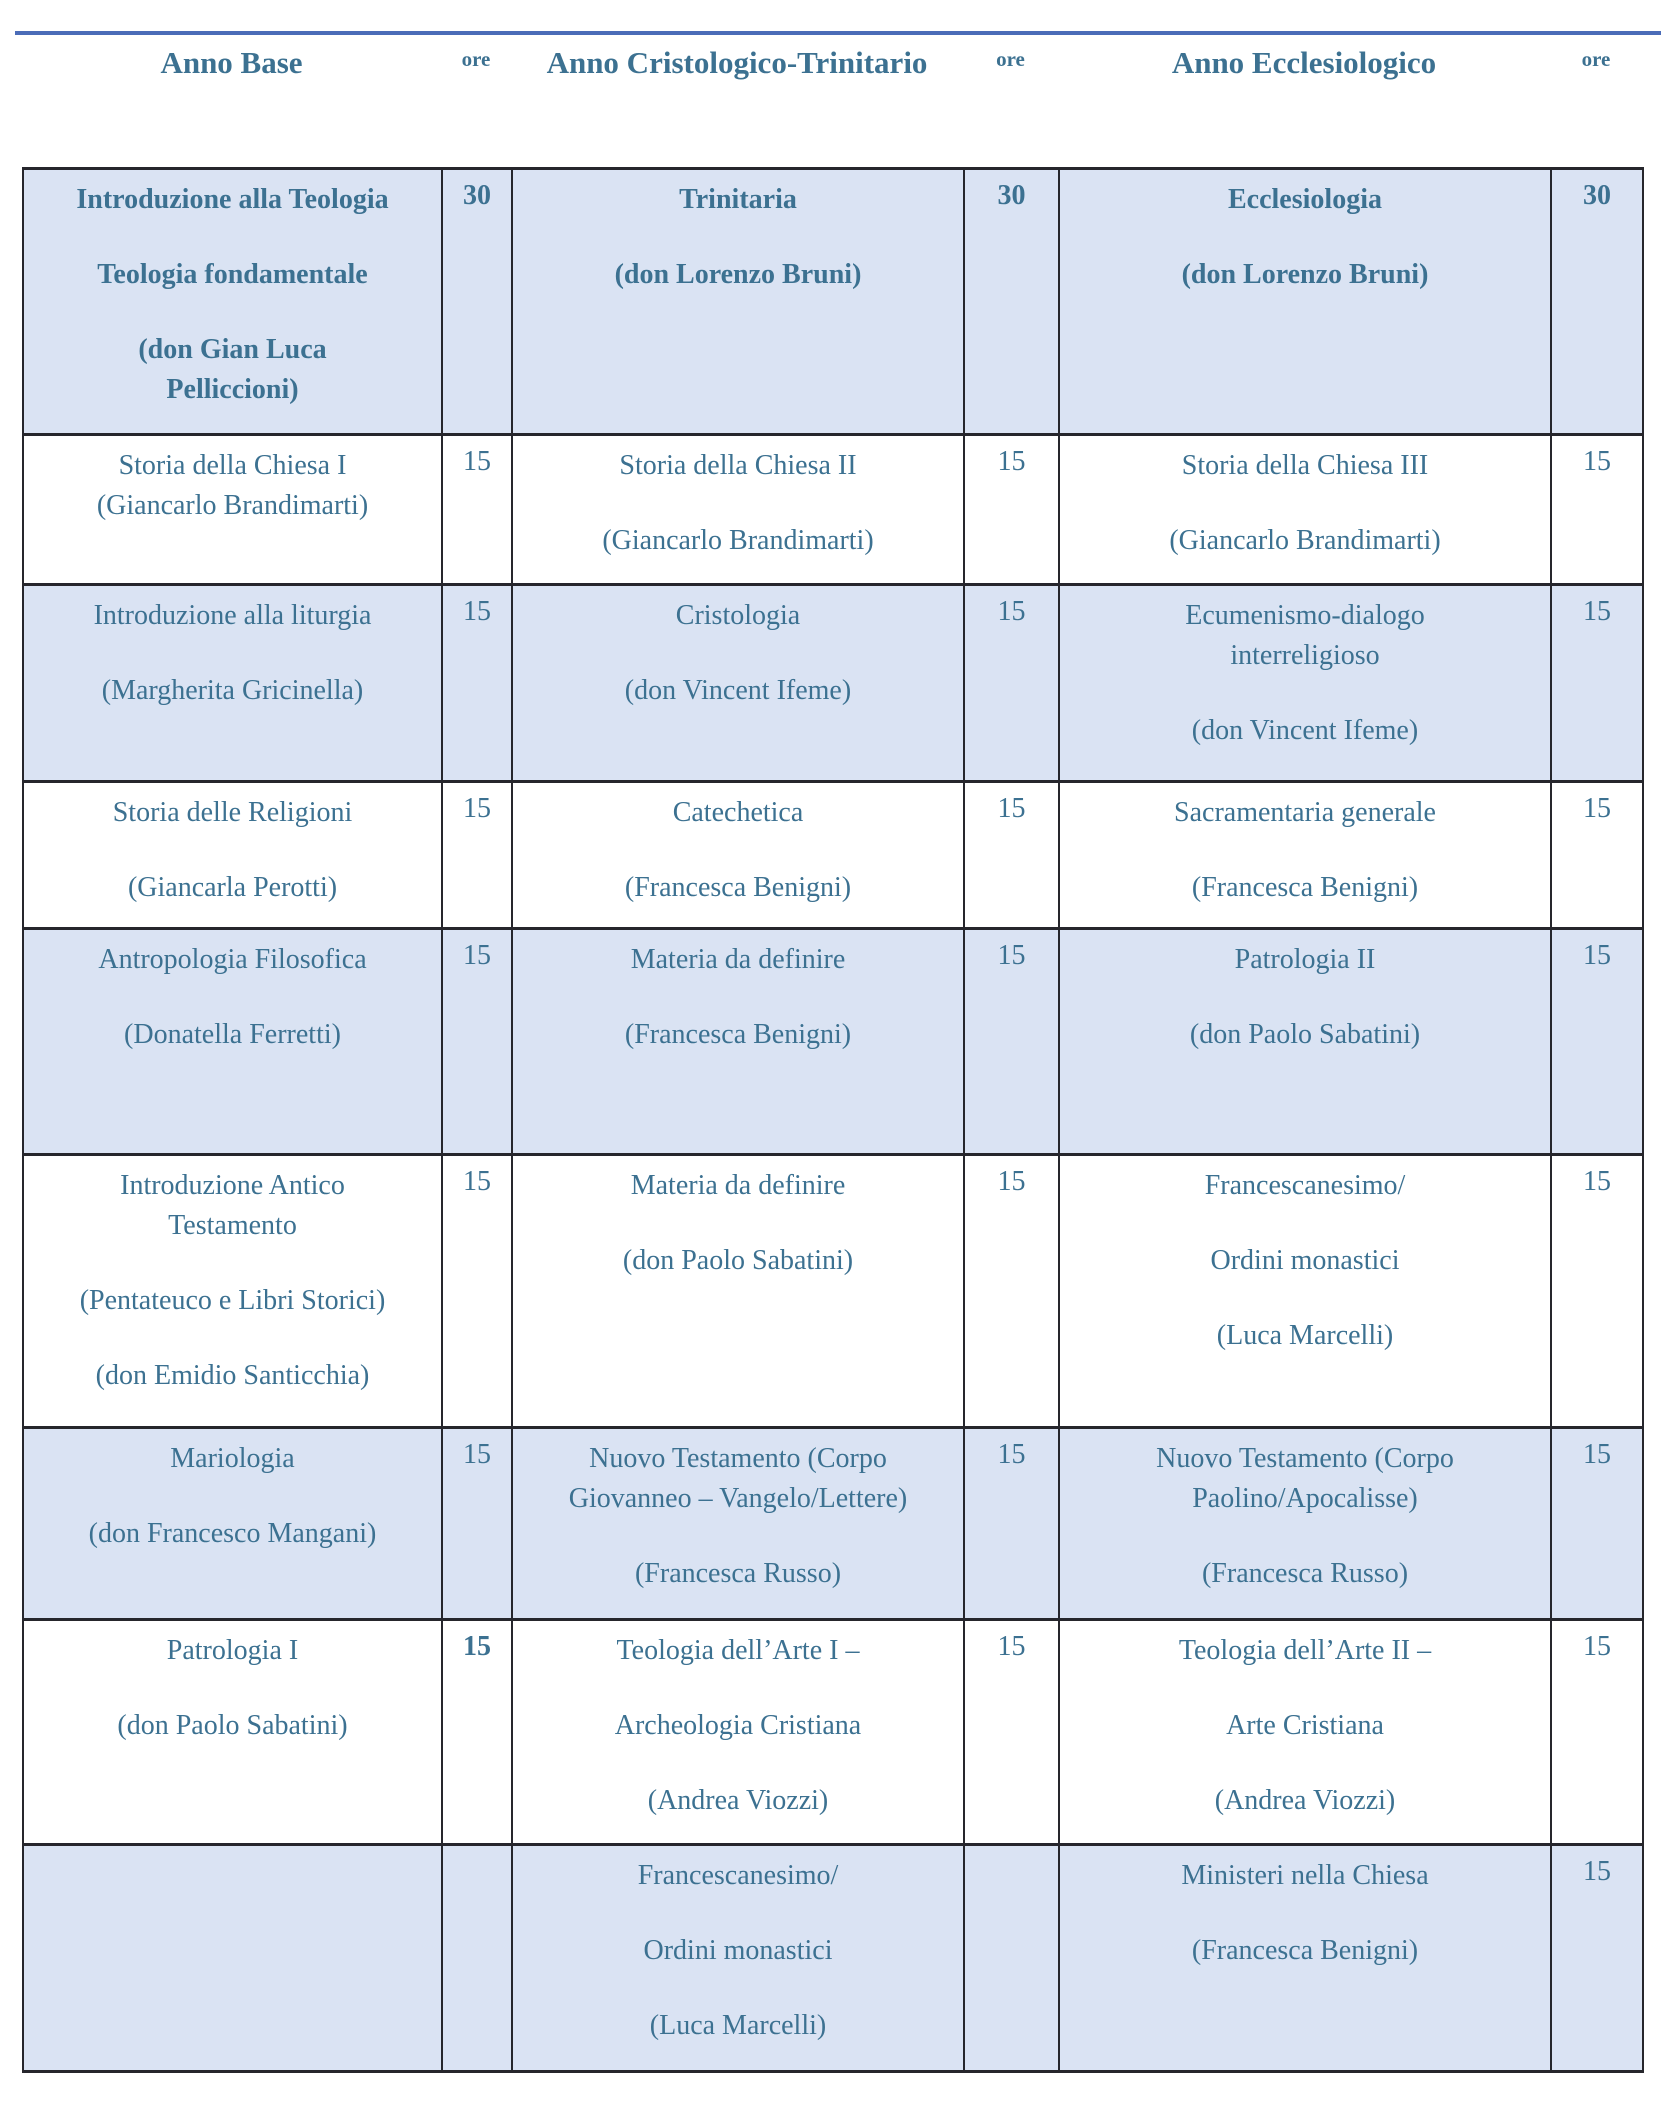 This screenshot has height=2106, width=1676. Describe the element at coordinates (1305, 465) in the screenshot. I see `subject-line: Storia della Chiesa III` at that location.